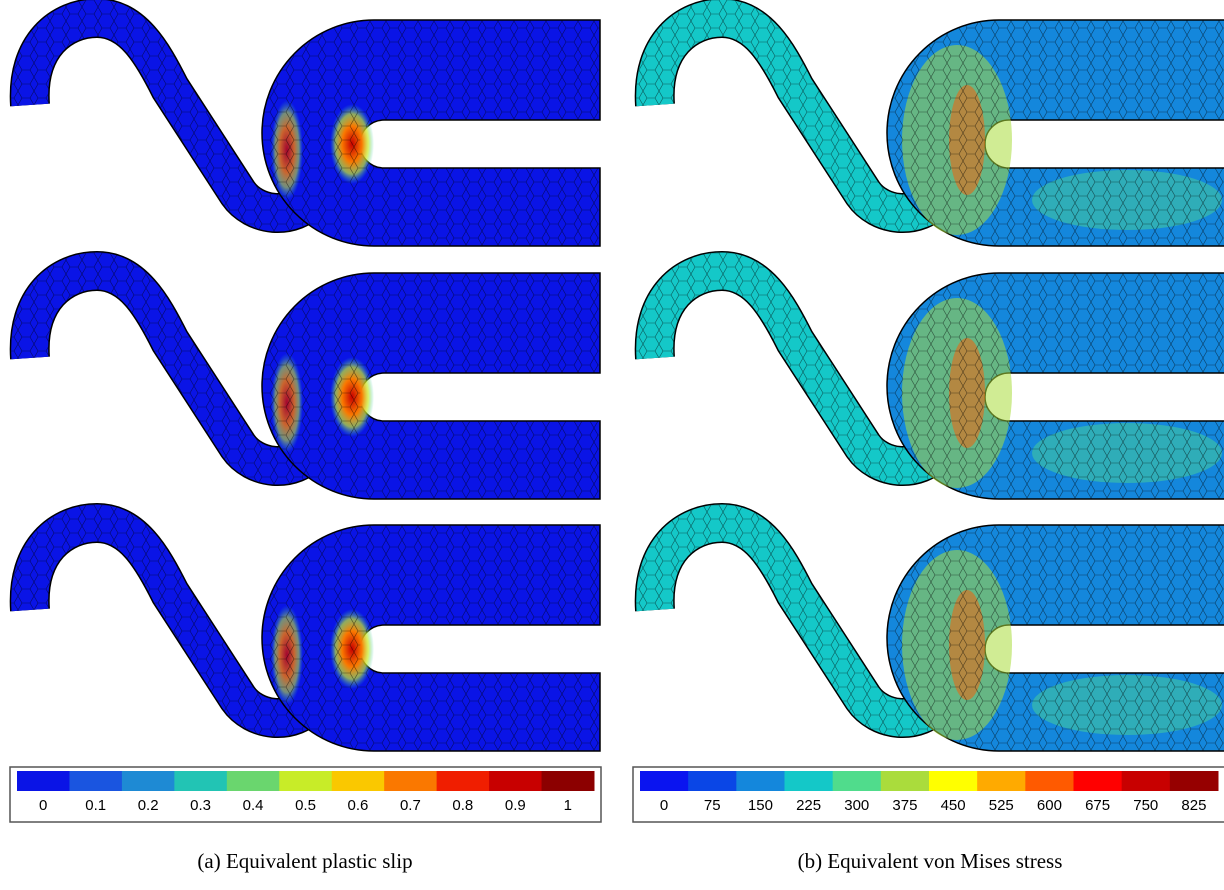  What do you see at coordinates (808, 805) in the screenshot?
I see `colorbar-tick-label: 225` at bounding box center [808, 805].